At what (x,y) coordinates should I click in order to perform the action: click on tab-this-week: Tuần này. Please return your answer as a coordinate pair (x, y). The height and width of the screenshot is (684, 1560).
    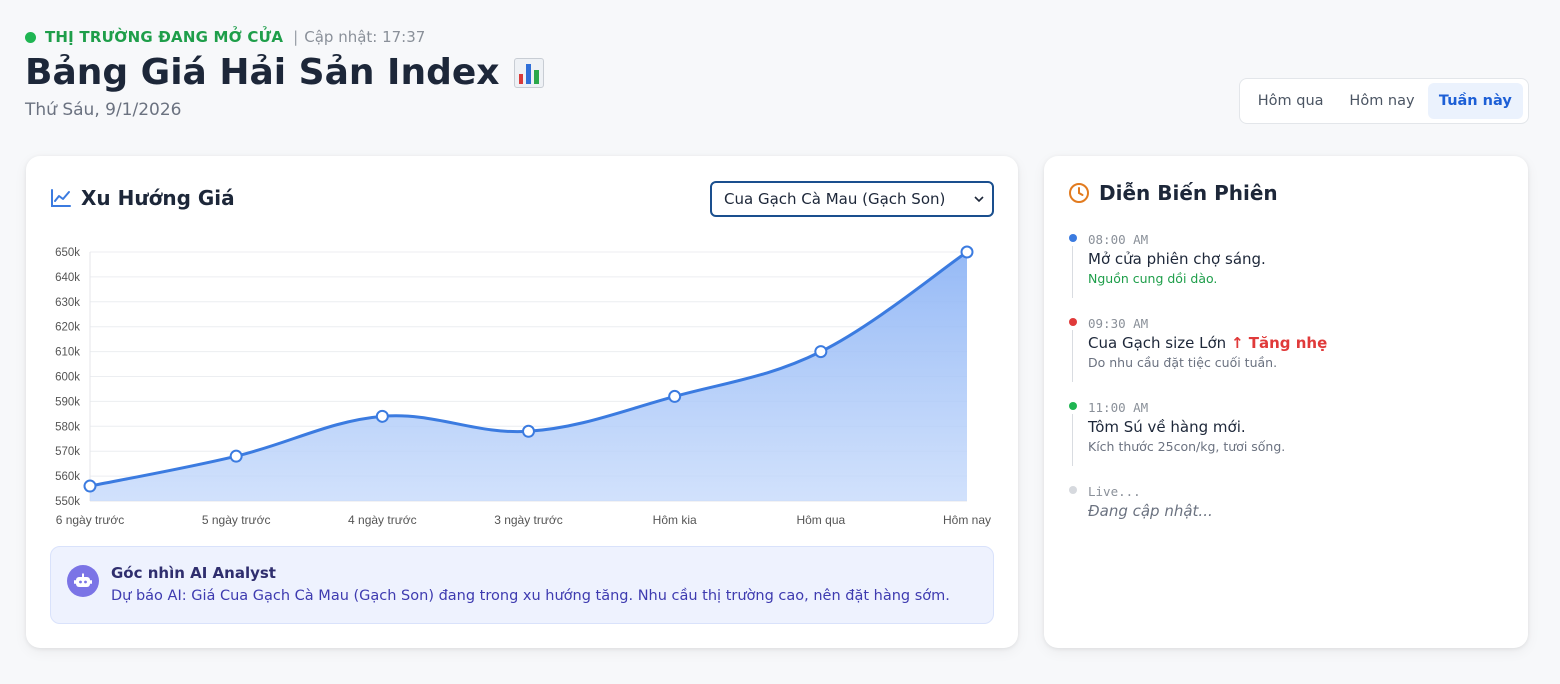
    Looking at the image, I should click on (1475, 101).